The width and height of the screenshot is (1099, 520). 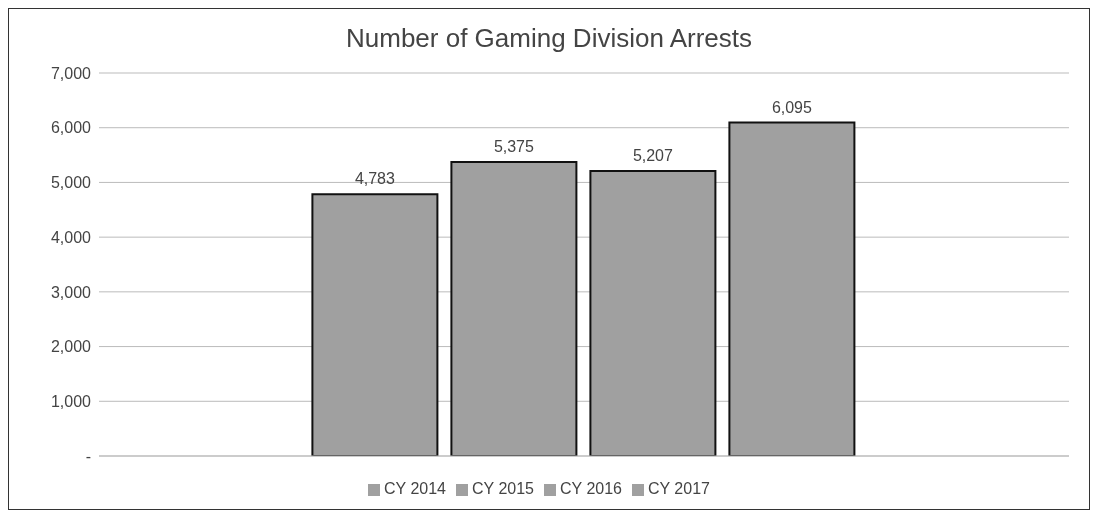 I want to click on y-tick-label: 2,000, so click(x=71, y=347).